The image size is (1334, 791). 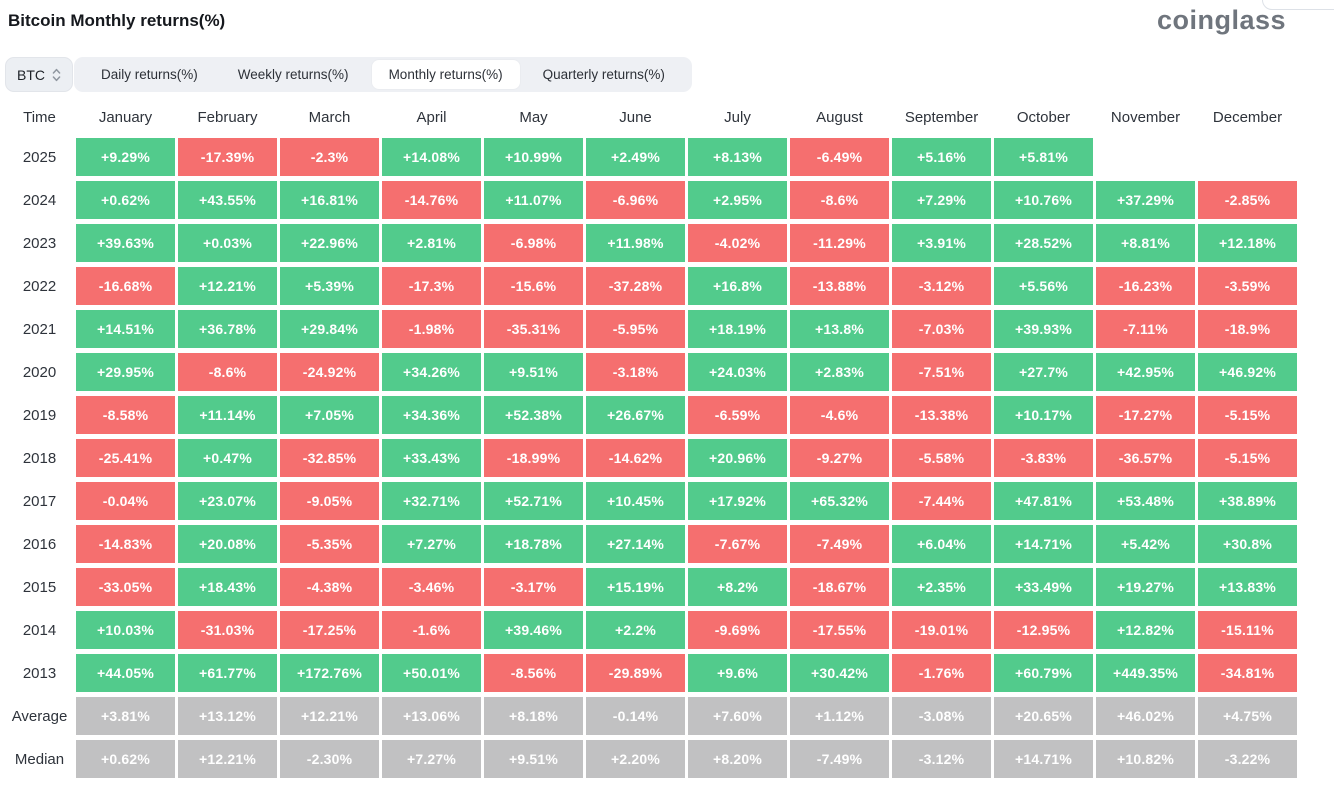 What do you see at coordinates (1298, 5) in the screenshot?
I see `top-right-partial-chip` at bounding box center [1298, 5].